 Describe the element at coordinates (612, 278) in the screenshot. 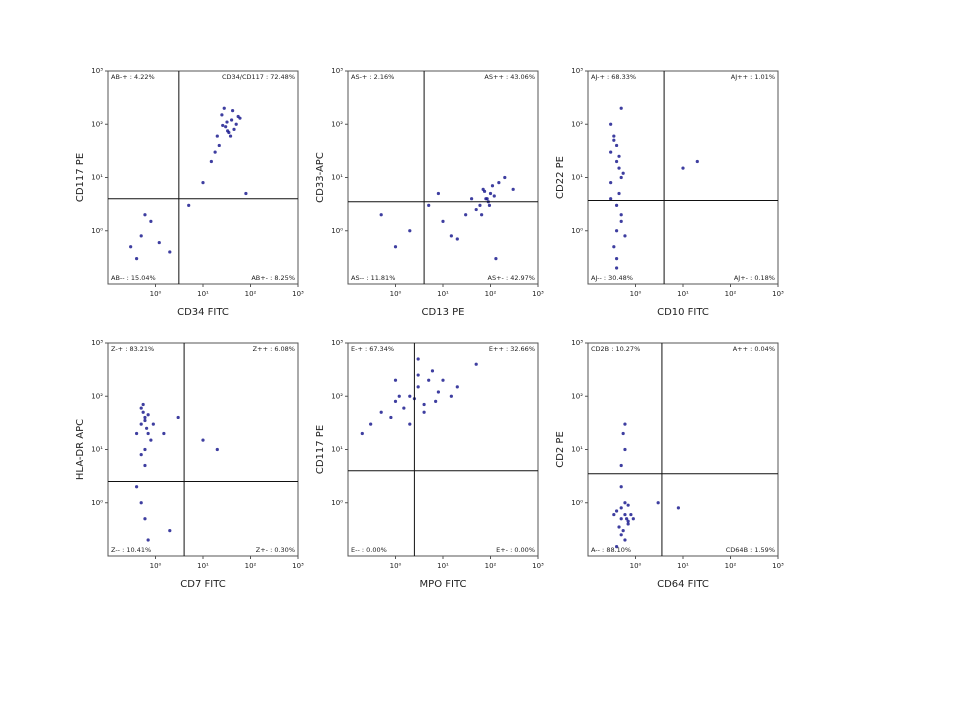

I see `quadrant-label: AJ-- : 30.48%` at that location.